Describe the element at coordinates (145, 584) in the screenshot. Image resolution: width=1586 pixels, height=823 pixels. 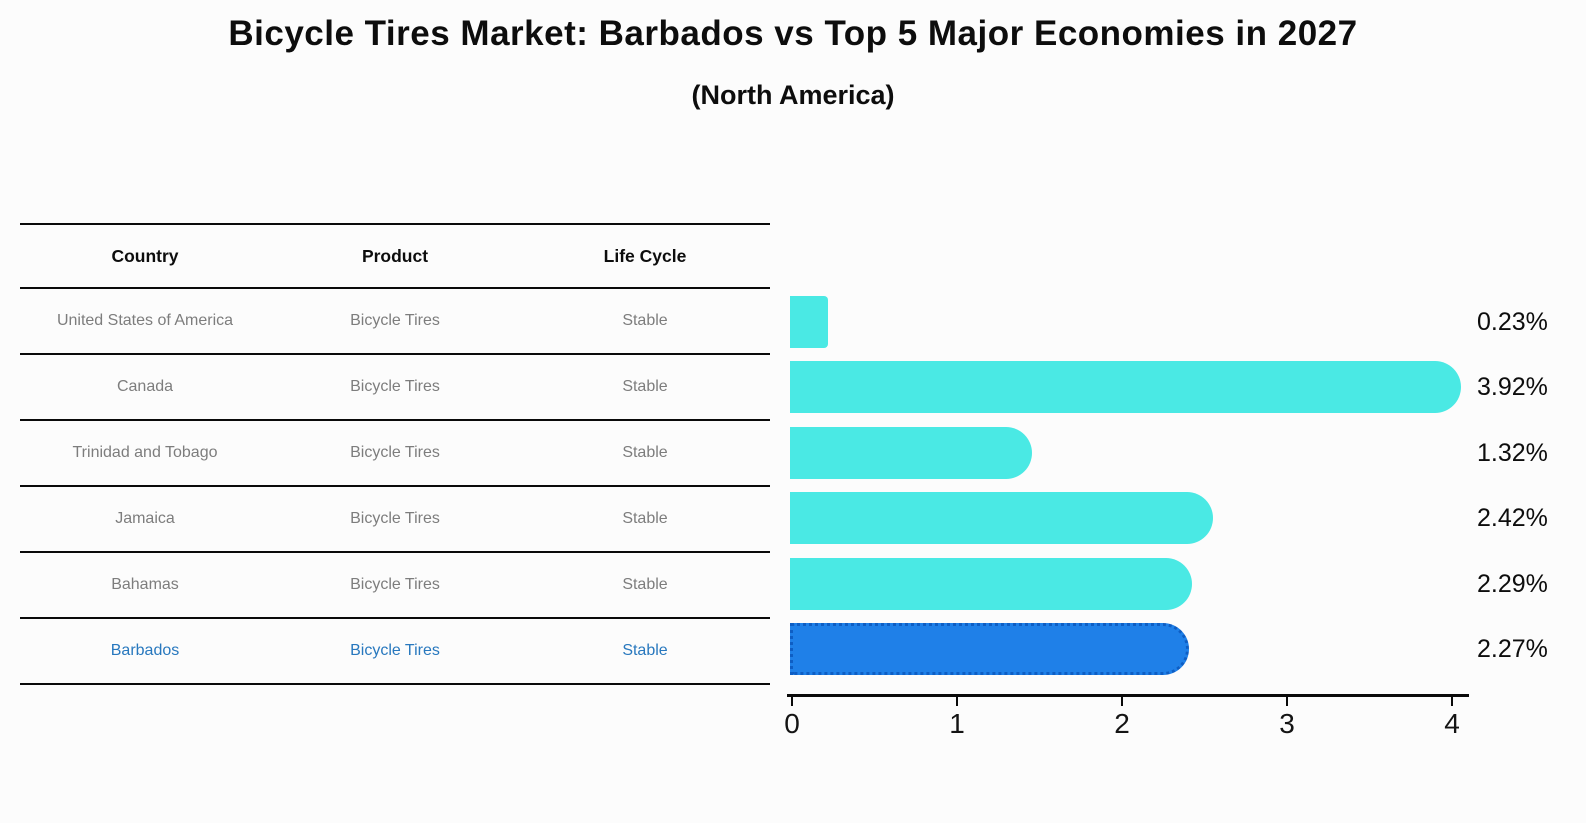
I see `table-cell-country: Bahamas` at that location.